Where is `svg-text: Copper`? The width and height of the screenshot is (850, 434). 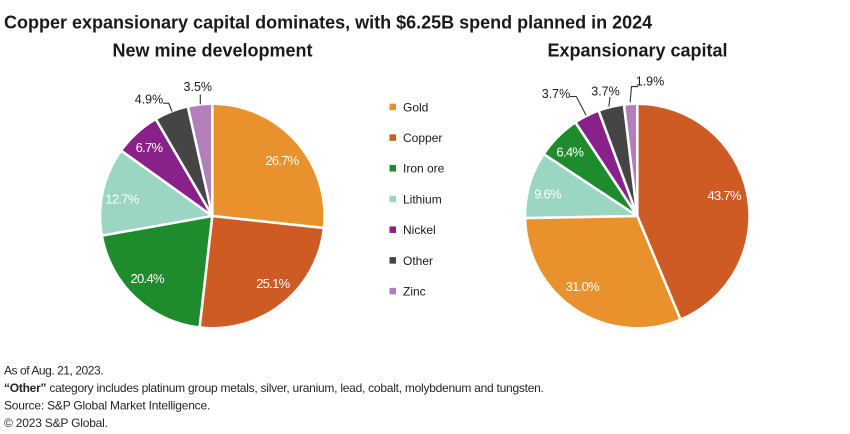 svg-text: Copper is located at coordinates (422, 138).